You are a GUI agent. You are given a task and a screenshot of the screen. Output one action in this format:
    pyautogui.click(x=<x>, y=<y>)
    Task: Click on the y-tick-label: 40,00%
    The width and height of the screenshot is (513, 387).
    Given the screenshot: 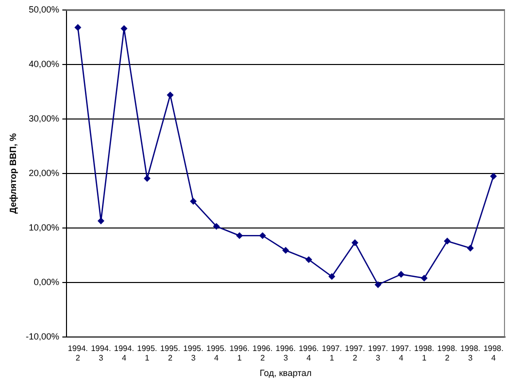 What is the action you would take?
    pyautogui.click(x=44, y=63)
    